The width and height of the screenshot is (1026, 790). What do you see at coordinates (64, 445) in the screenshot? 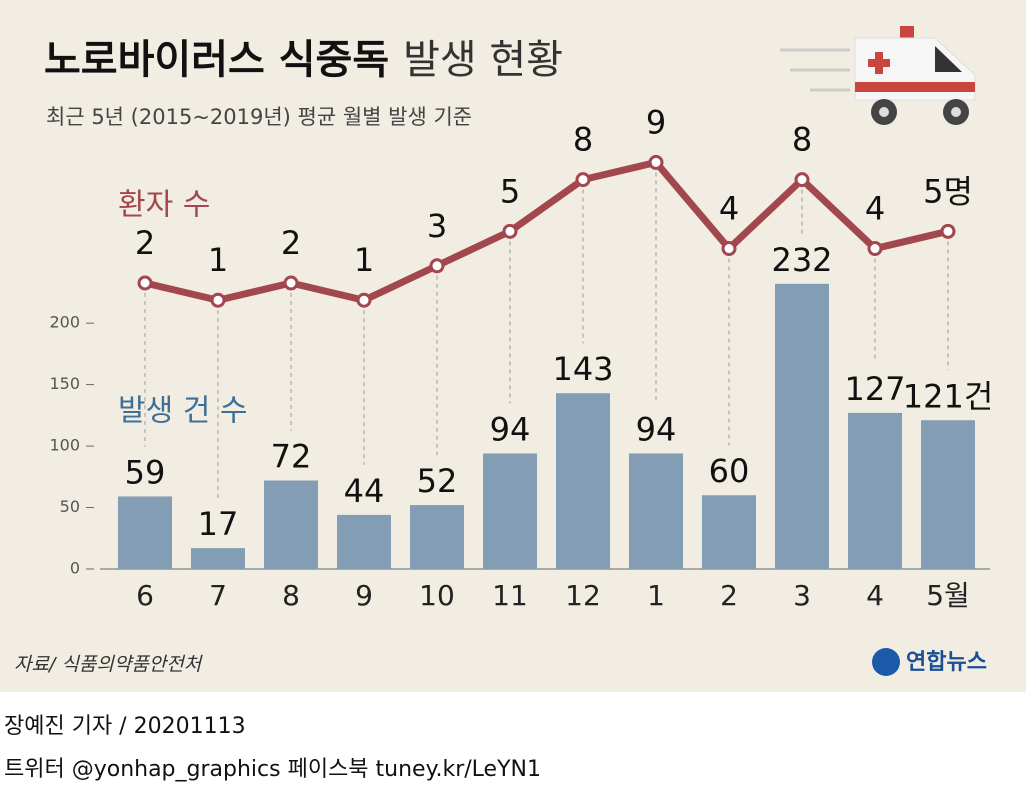
I see `y-tick-label: 100` at bounding box center [64, 445].